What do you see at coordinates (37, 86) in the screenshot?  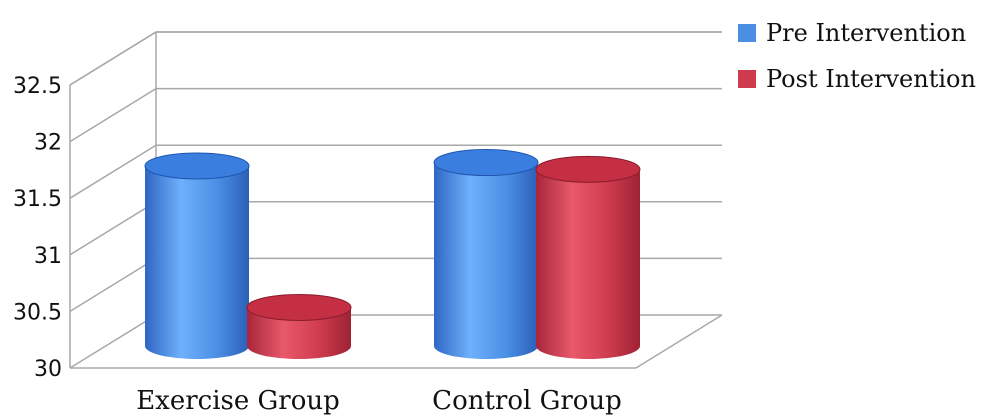 I see `y-tick-label-5: 32.5` at bounding box center [37, 86].